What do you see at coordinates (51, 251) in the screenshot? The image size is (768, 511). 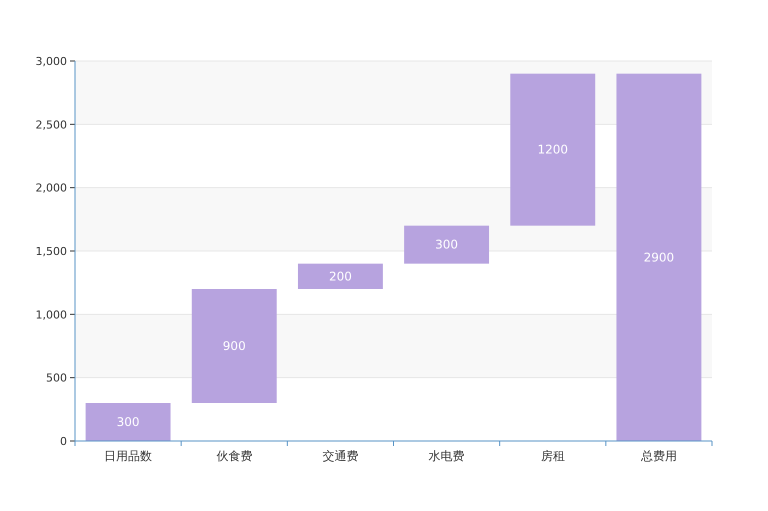 I see `y-tick-label: 1,500` at bounding box center [51, 251].